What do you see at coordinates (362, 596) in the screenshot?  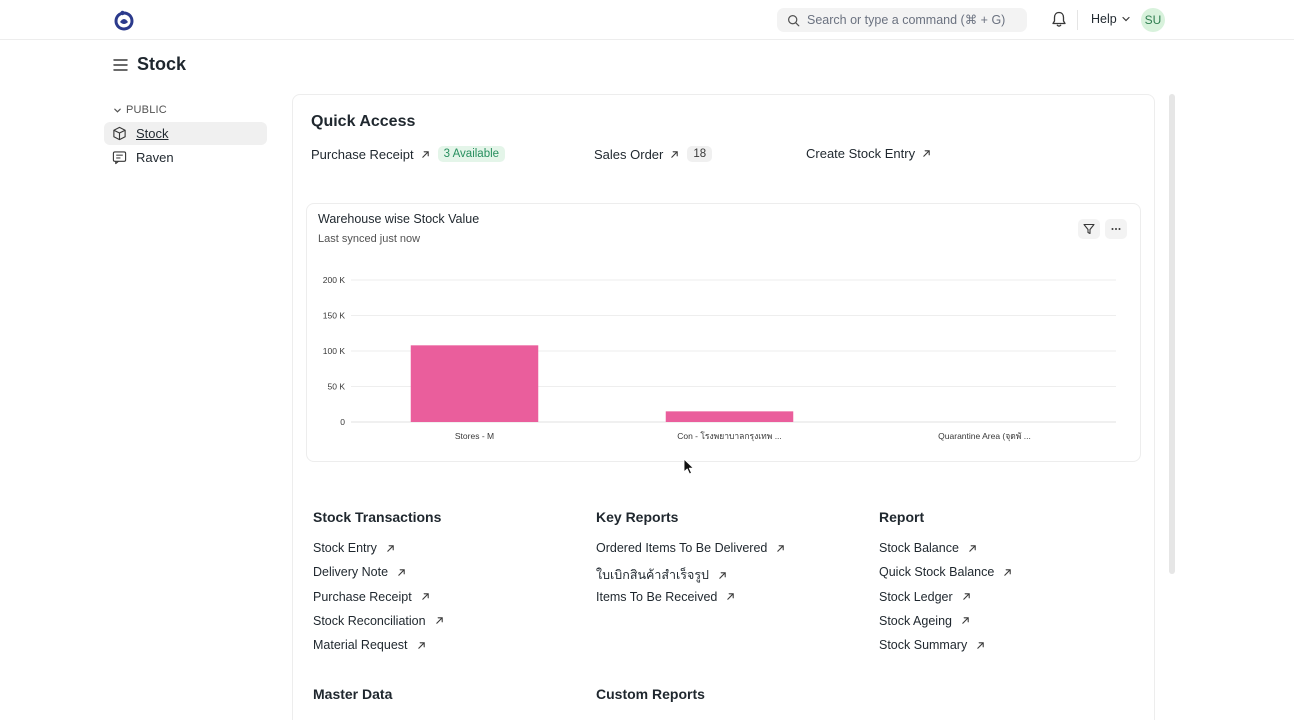 I see `link-label: Purchase Receipt` at bounding box center [362, 596].